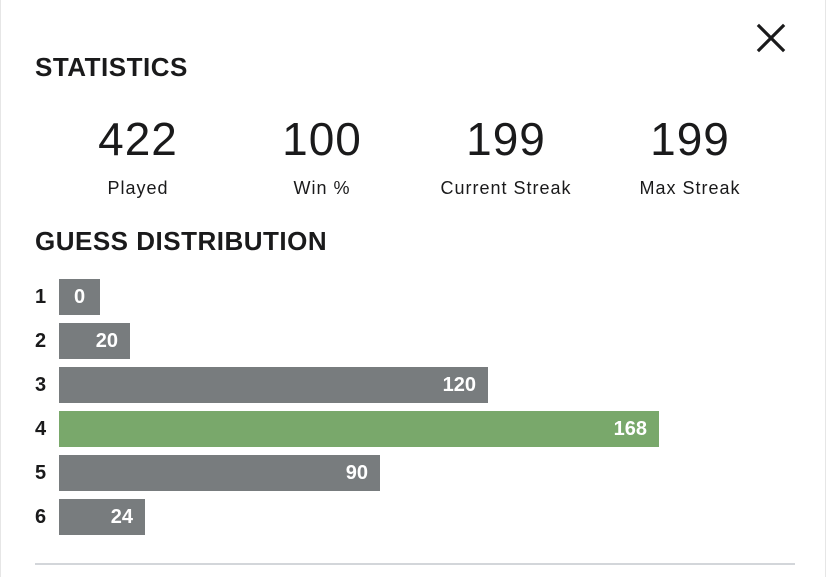 This screenshot has width=828, height=577. Describe the element at coordinates (690, 188) in the screenshot. I see `stat-label: Max Streak` at that location.